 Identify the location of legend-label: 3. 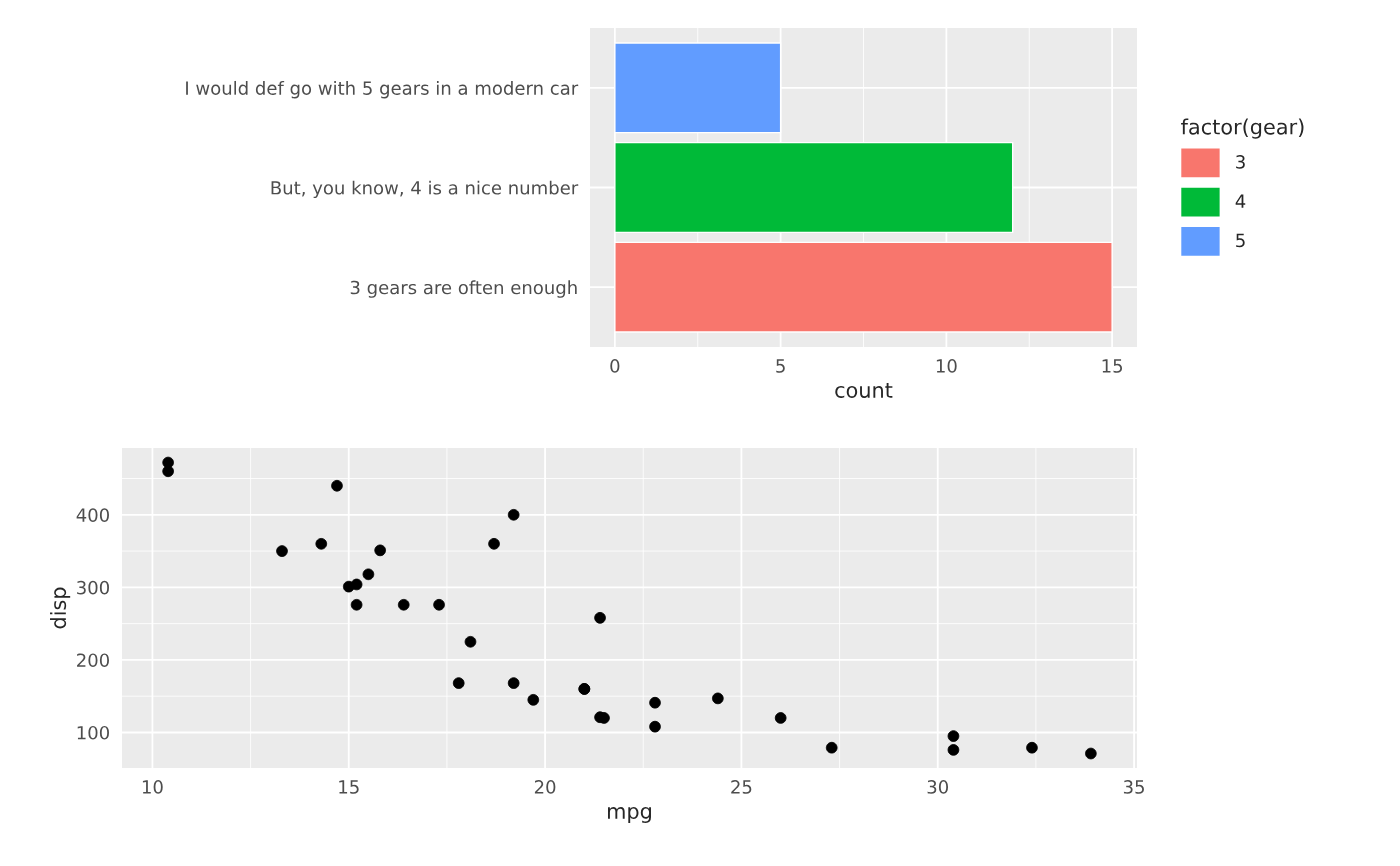
(1240, 162).